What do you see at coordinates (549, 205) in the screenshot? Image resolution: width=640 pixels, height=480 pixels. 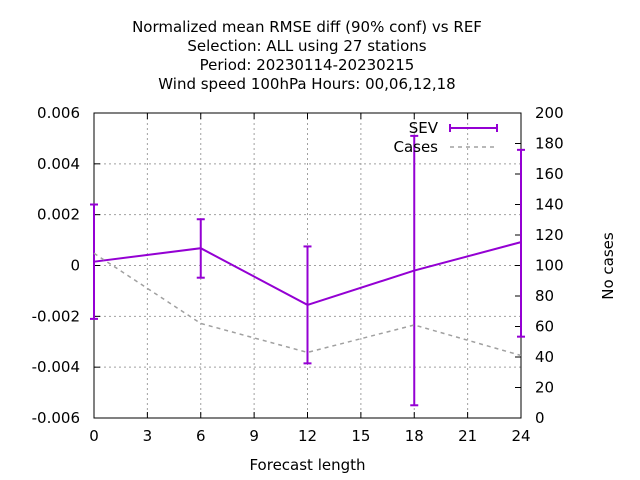 I see `y-right-tick-label: 140` at bounding box center [549, 205].